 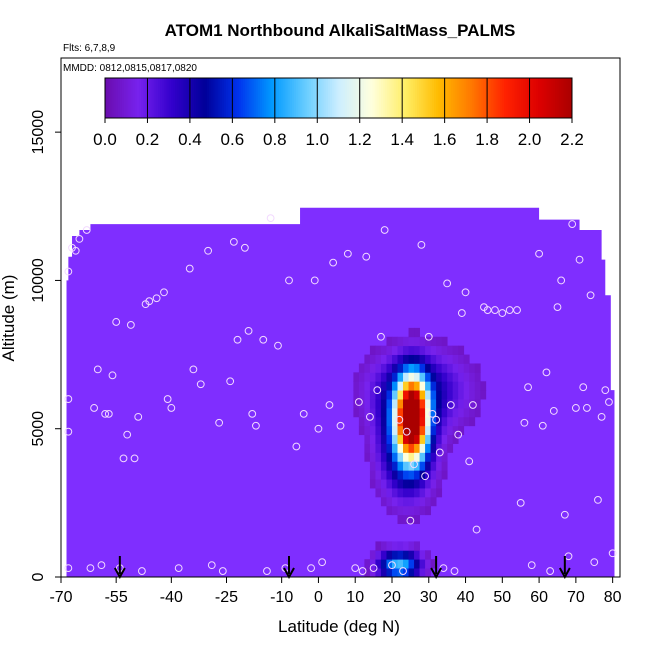 What do you see at coordinates (275, 139) in the screenshot?
I see `colorbar-tick-label: 0.8` at bounding box center [275, 139].